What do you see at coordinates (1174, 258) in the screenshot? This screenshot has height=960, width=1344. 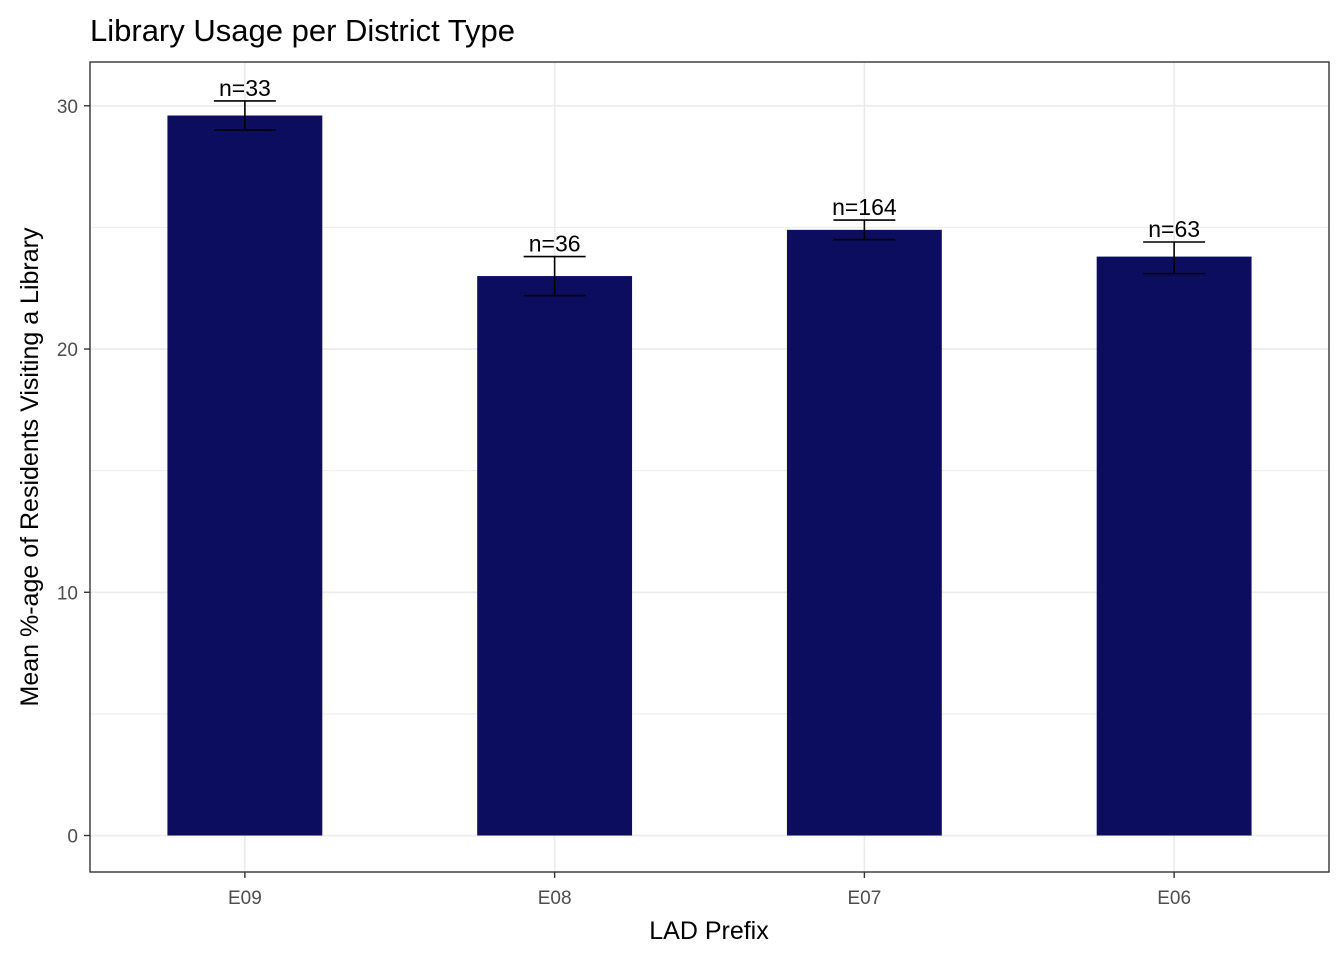 I see `error-bar-e06` at bounding box center [1174, 258].